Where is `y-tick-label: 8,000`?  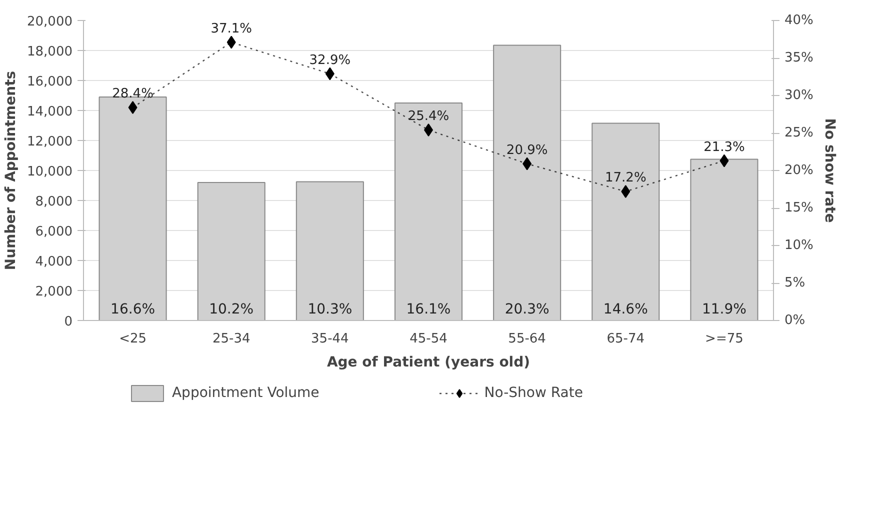 y-tick-label: 8,000 is located at coordinates (53, 202).